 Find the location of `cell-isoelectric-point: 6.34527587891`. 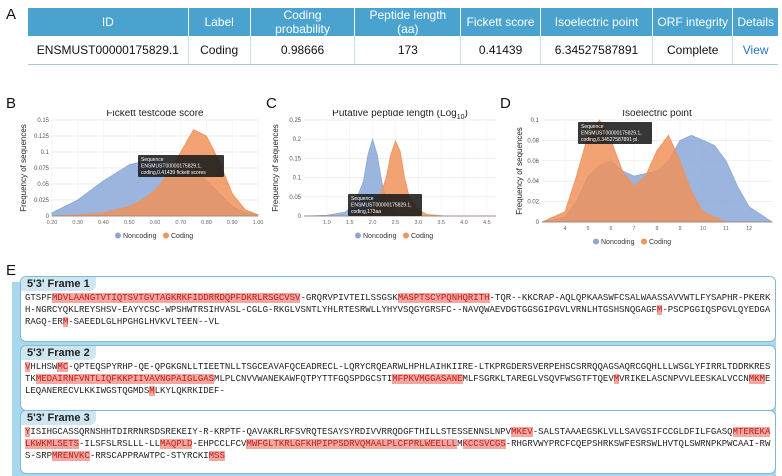

cell-isoelectric-point: 6.34527587891 is located at coordinates (597, 50).